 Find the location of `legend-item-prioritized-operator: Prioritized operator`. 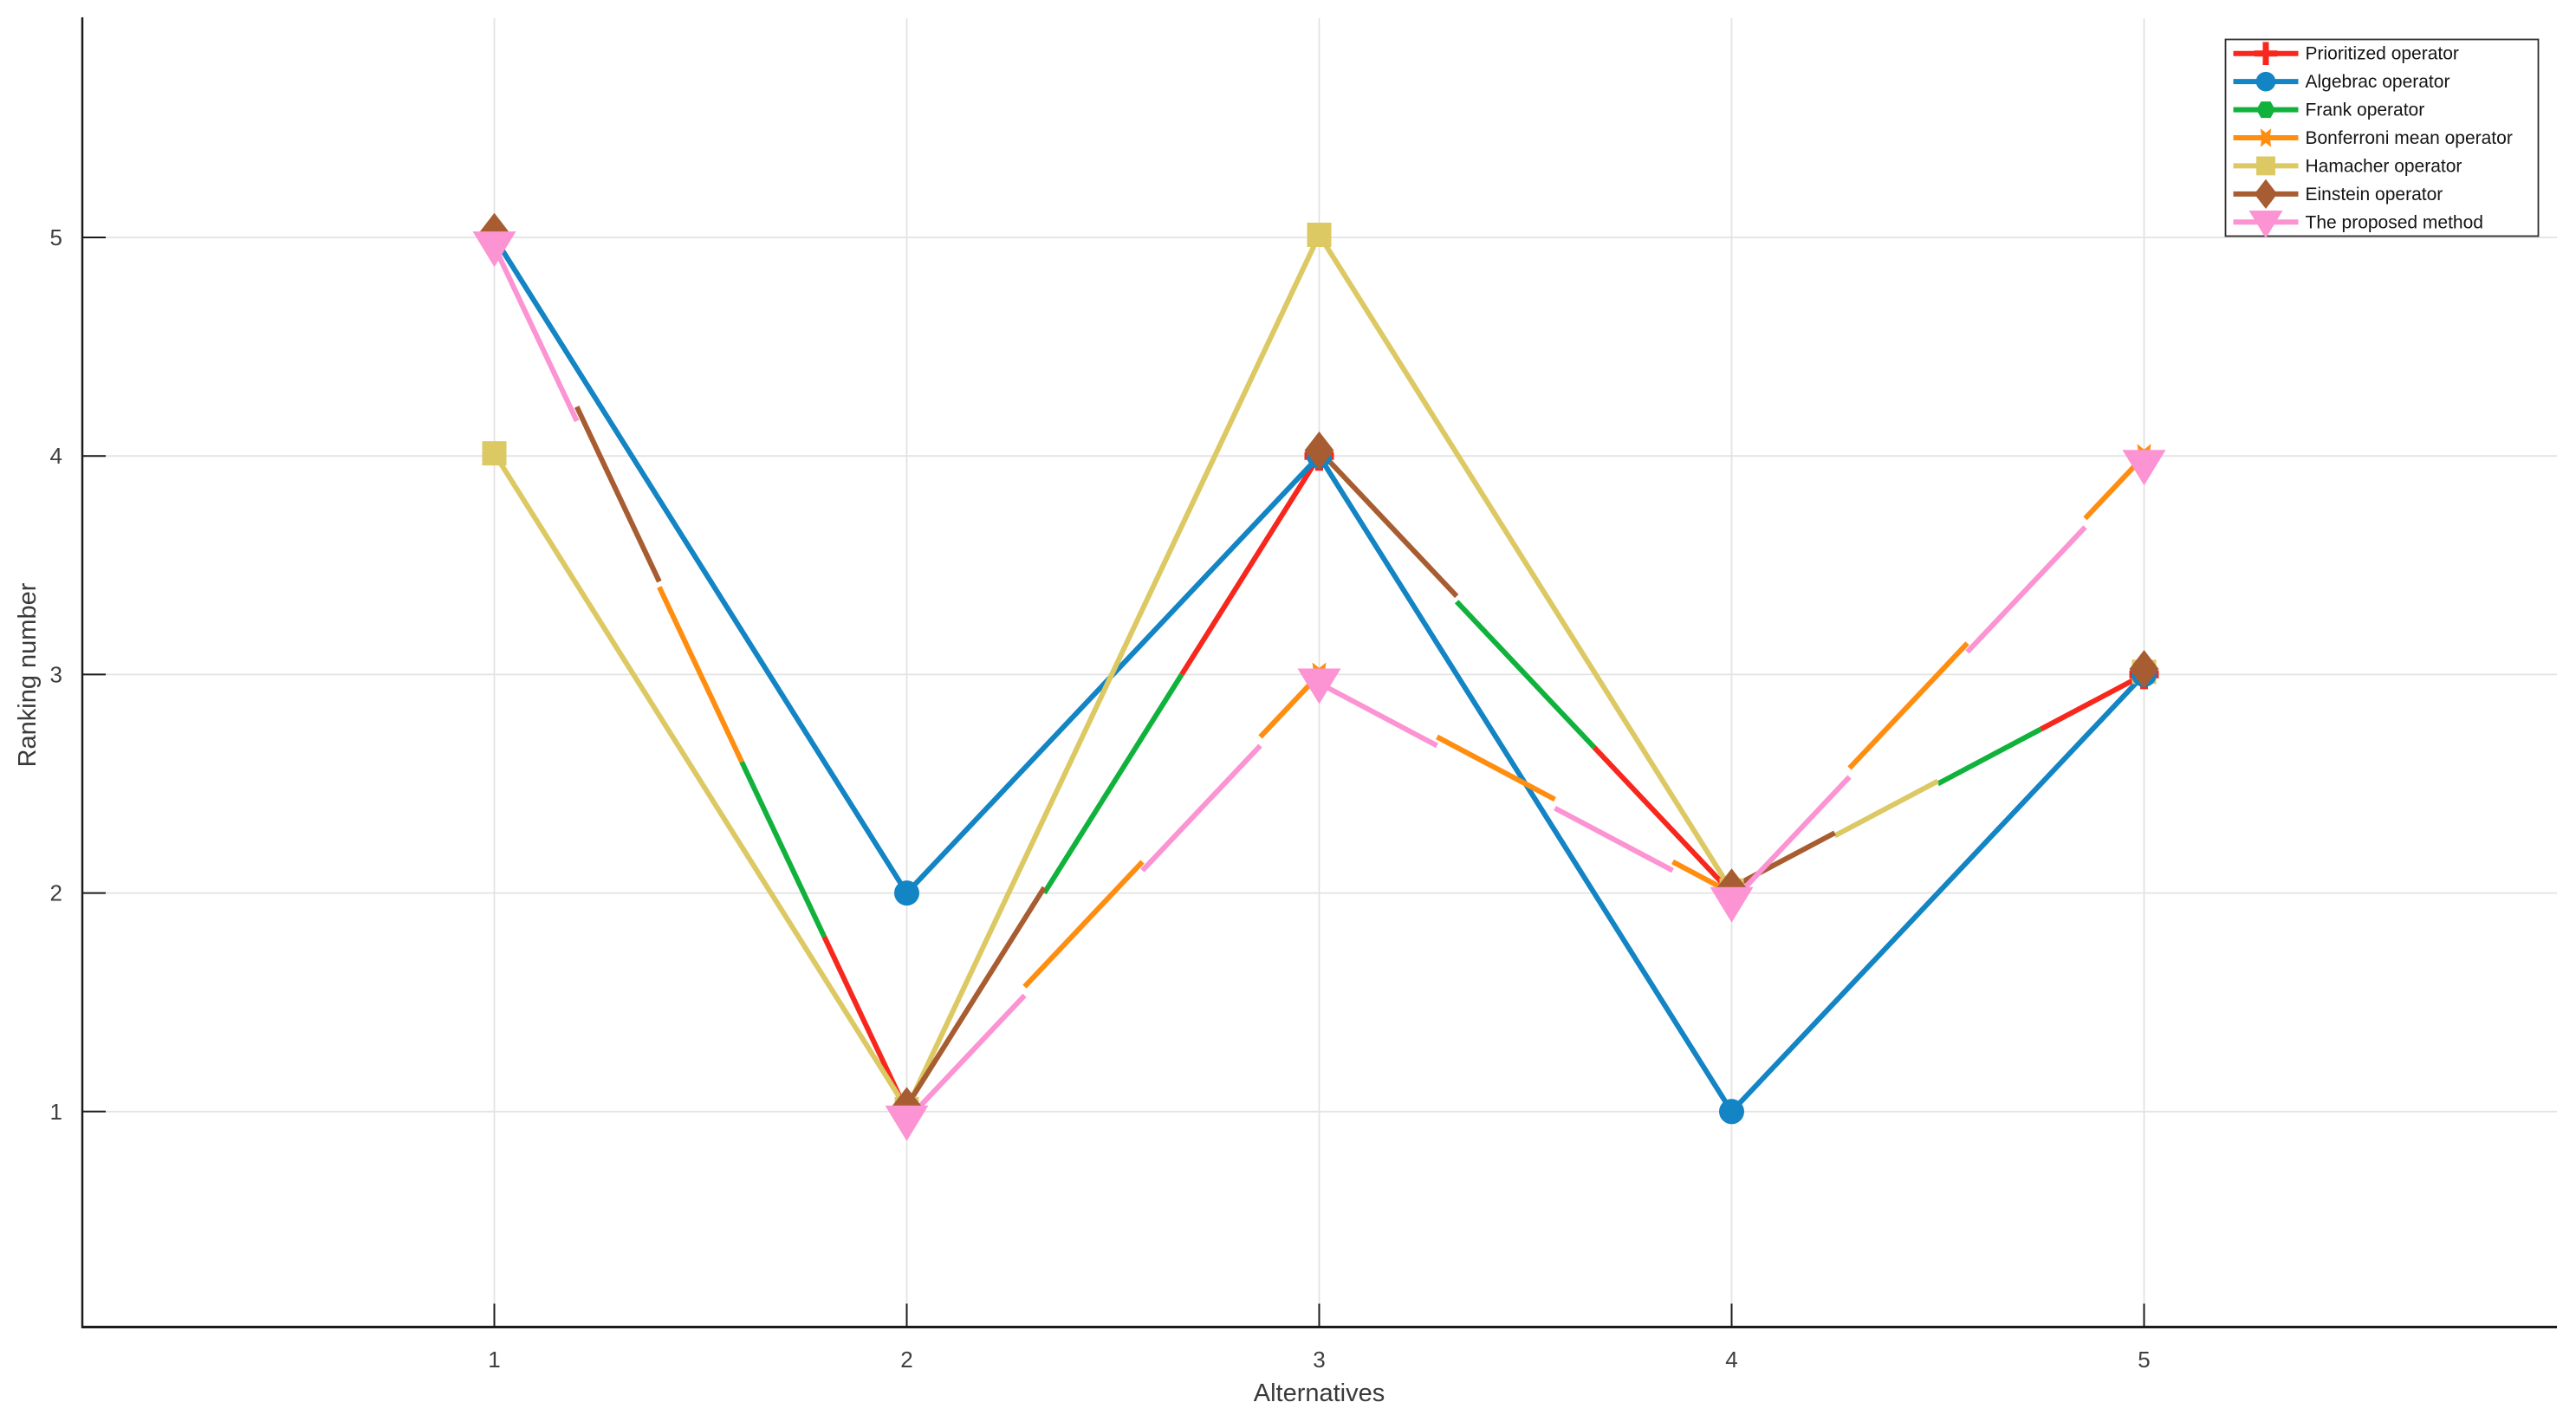

legend-item-prioritized-operator: Prioritized operator is located at coordinates (2346, 54).